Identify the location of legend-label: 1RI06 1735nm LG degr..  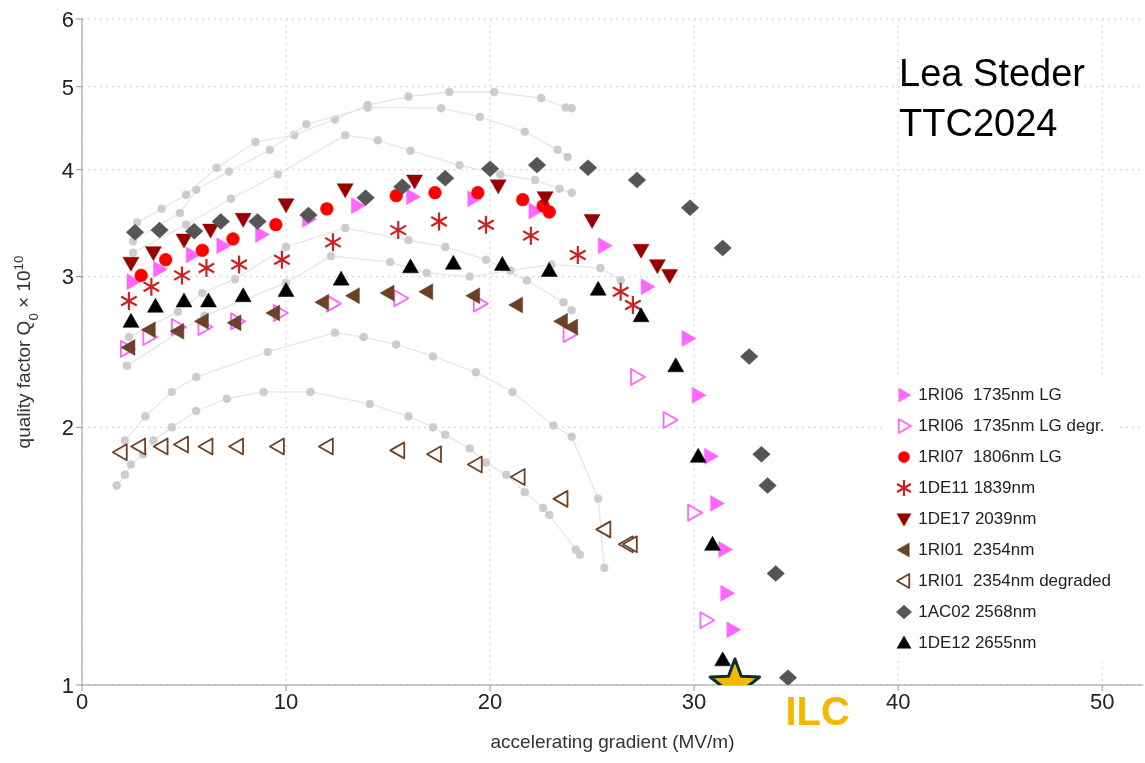
(1011, 425).